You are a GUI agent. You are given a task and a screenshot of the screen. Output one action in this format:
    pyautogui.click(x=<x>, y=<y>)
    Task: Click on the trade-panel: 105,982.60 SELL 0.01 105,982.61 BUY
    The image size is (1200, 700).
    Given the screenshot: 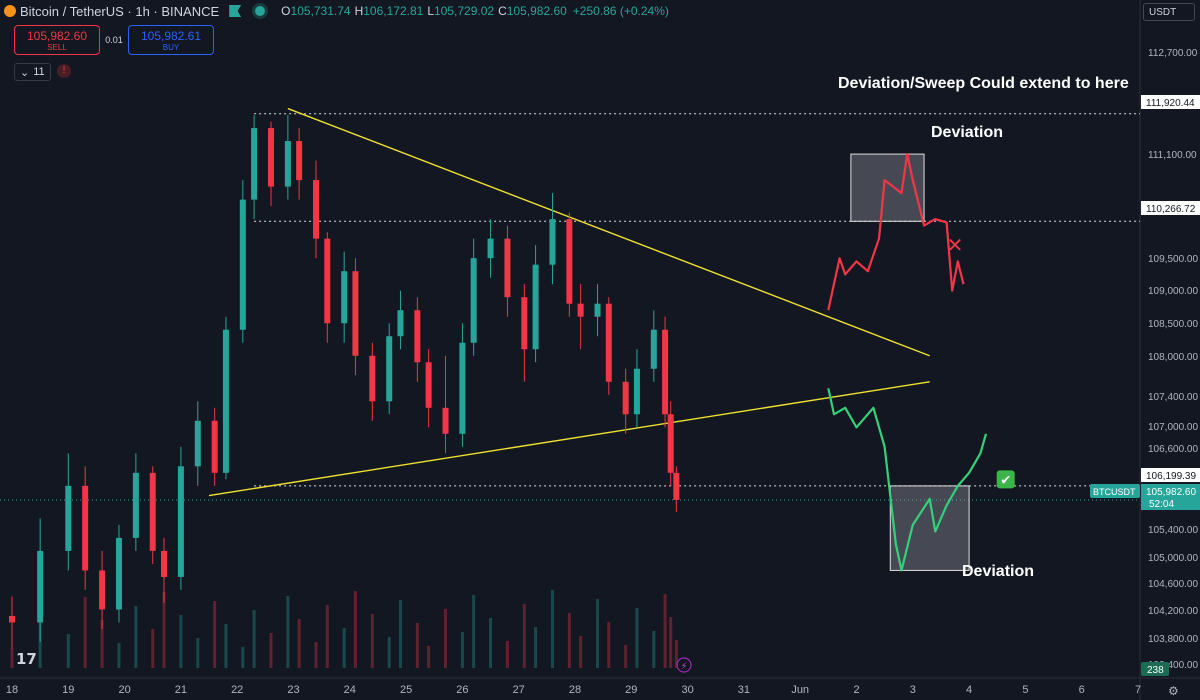 What is the action you would take?
    pyautogui.click(x=114, y=40)
    